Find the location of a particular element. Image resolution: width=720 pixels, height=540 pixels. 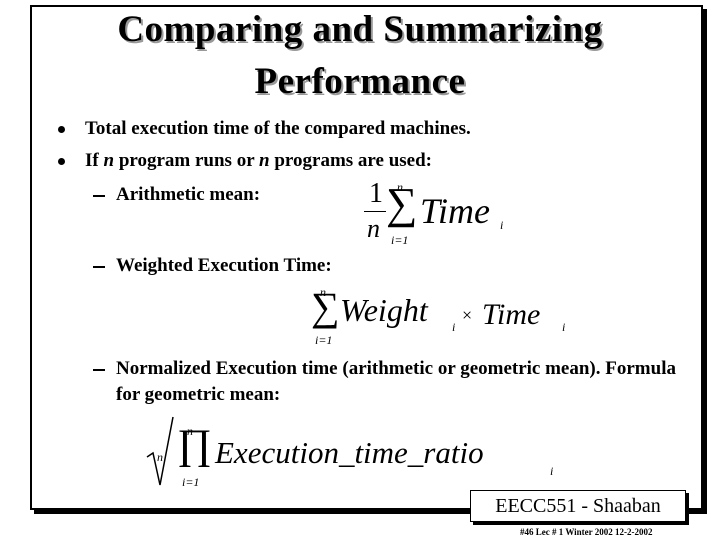

radical-sign is located at coordinates (160, 451).